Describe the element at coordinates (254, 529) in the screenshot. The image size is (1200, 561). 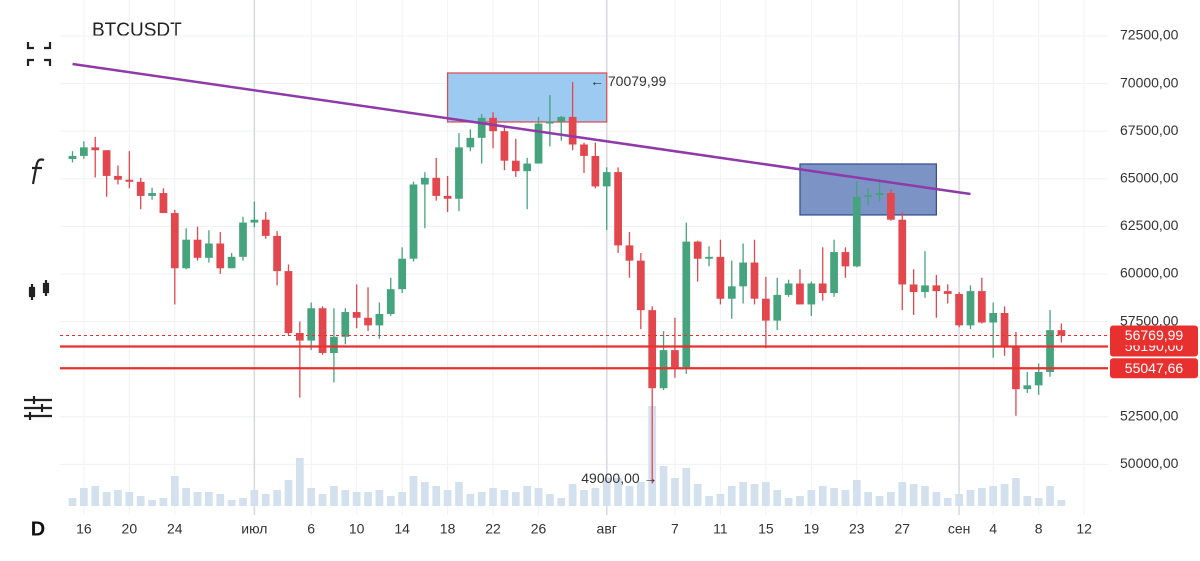
I see `x-tick-label: июл` at that location.